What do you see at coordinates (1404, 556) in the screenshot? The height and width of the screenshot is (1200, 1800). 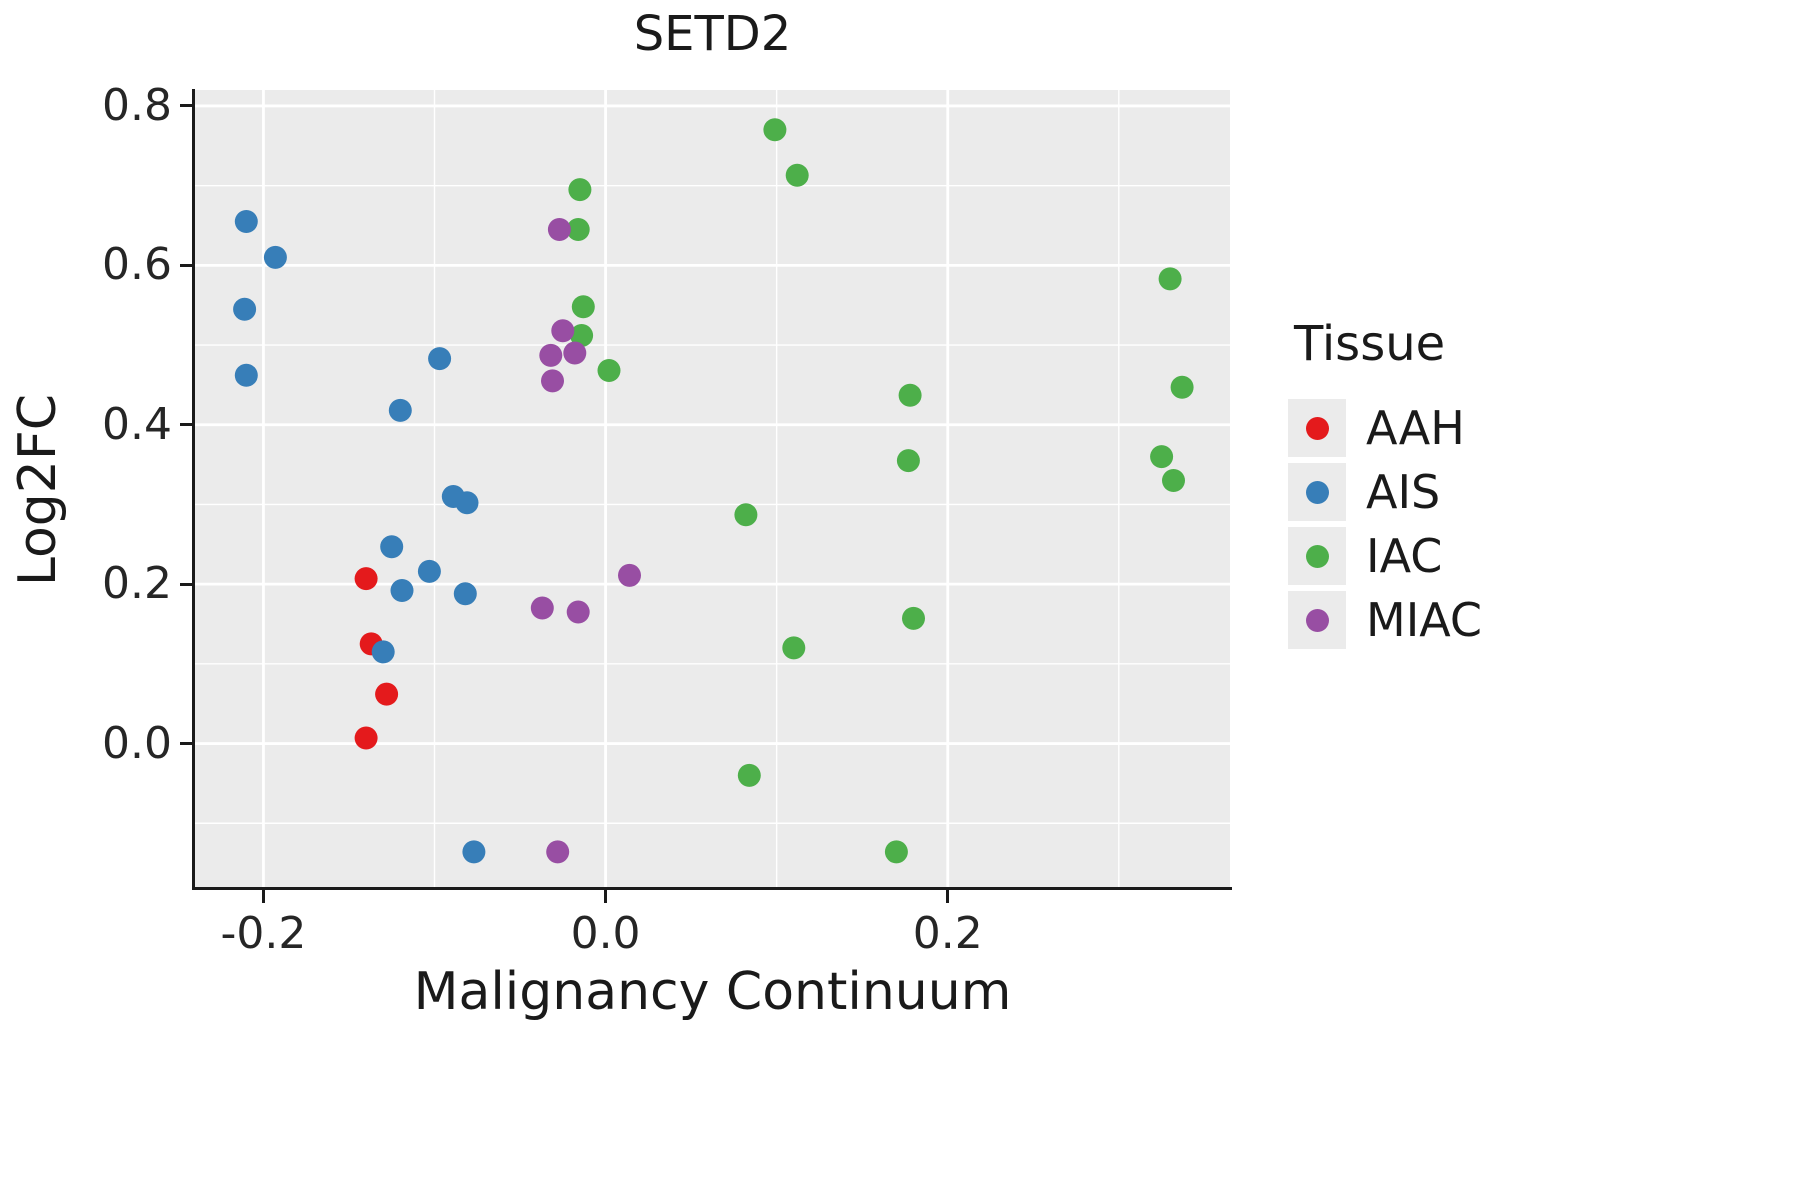 I see `legend-label: IAC` at bounding box center [1404, 556].